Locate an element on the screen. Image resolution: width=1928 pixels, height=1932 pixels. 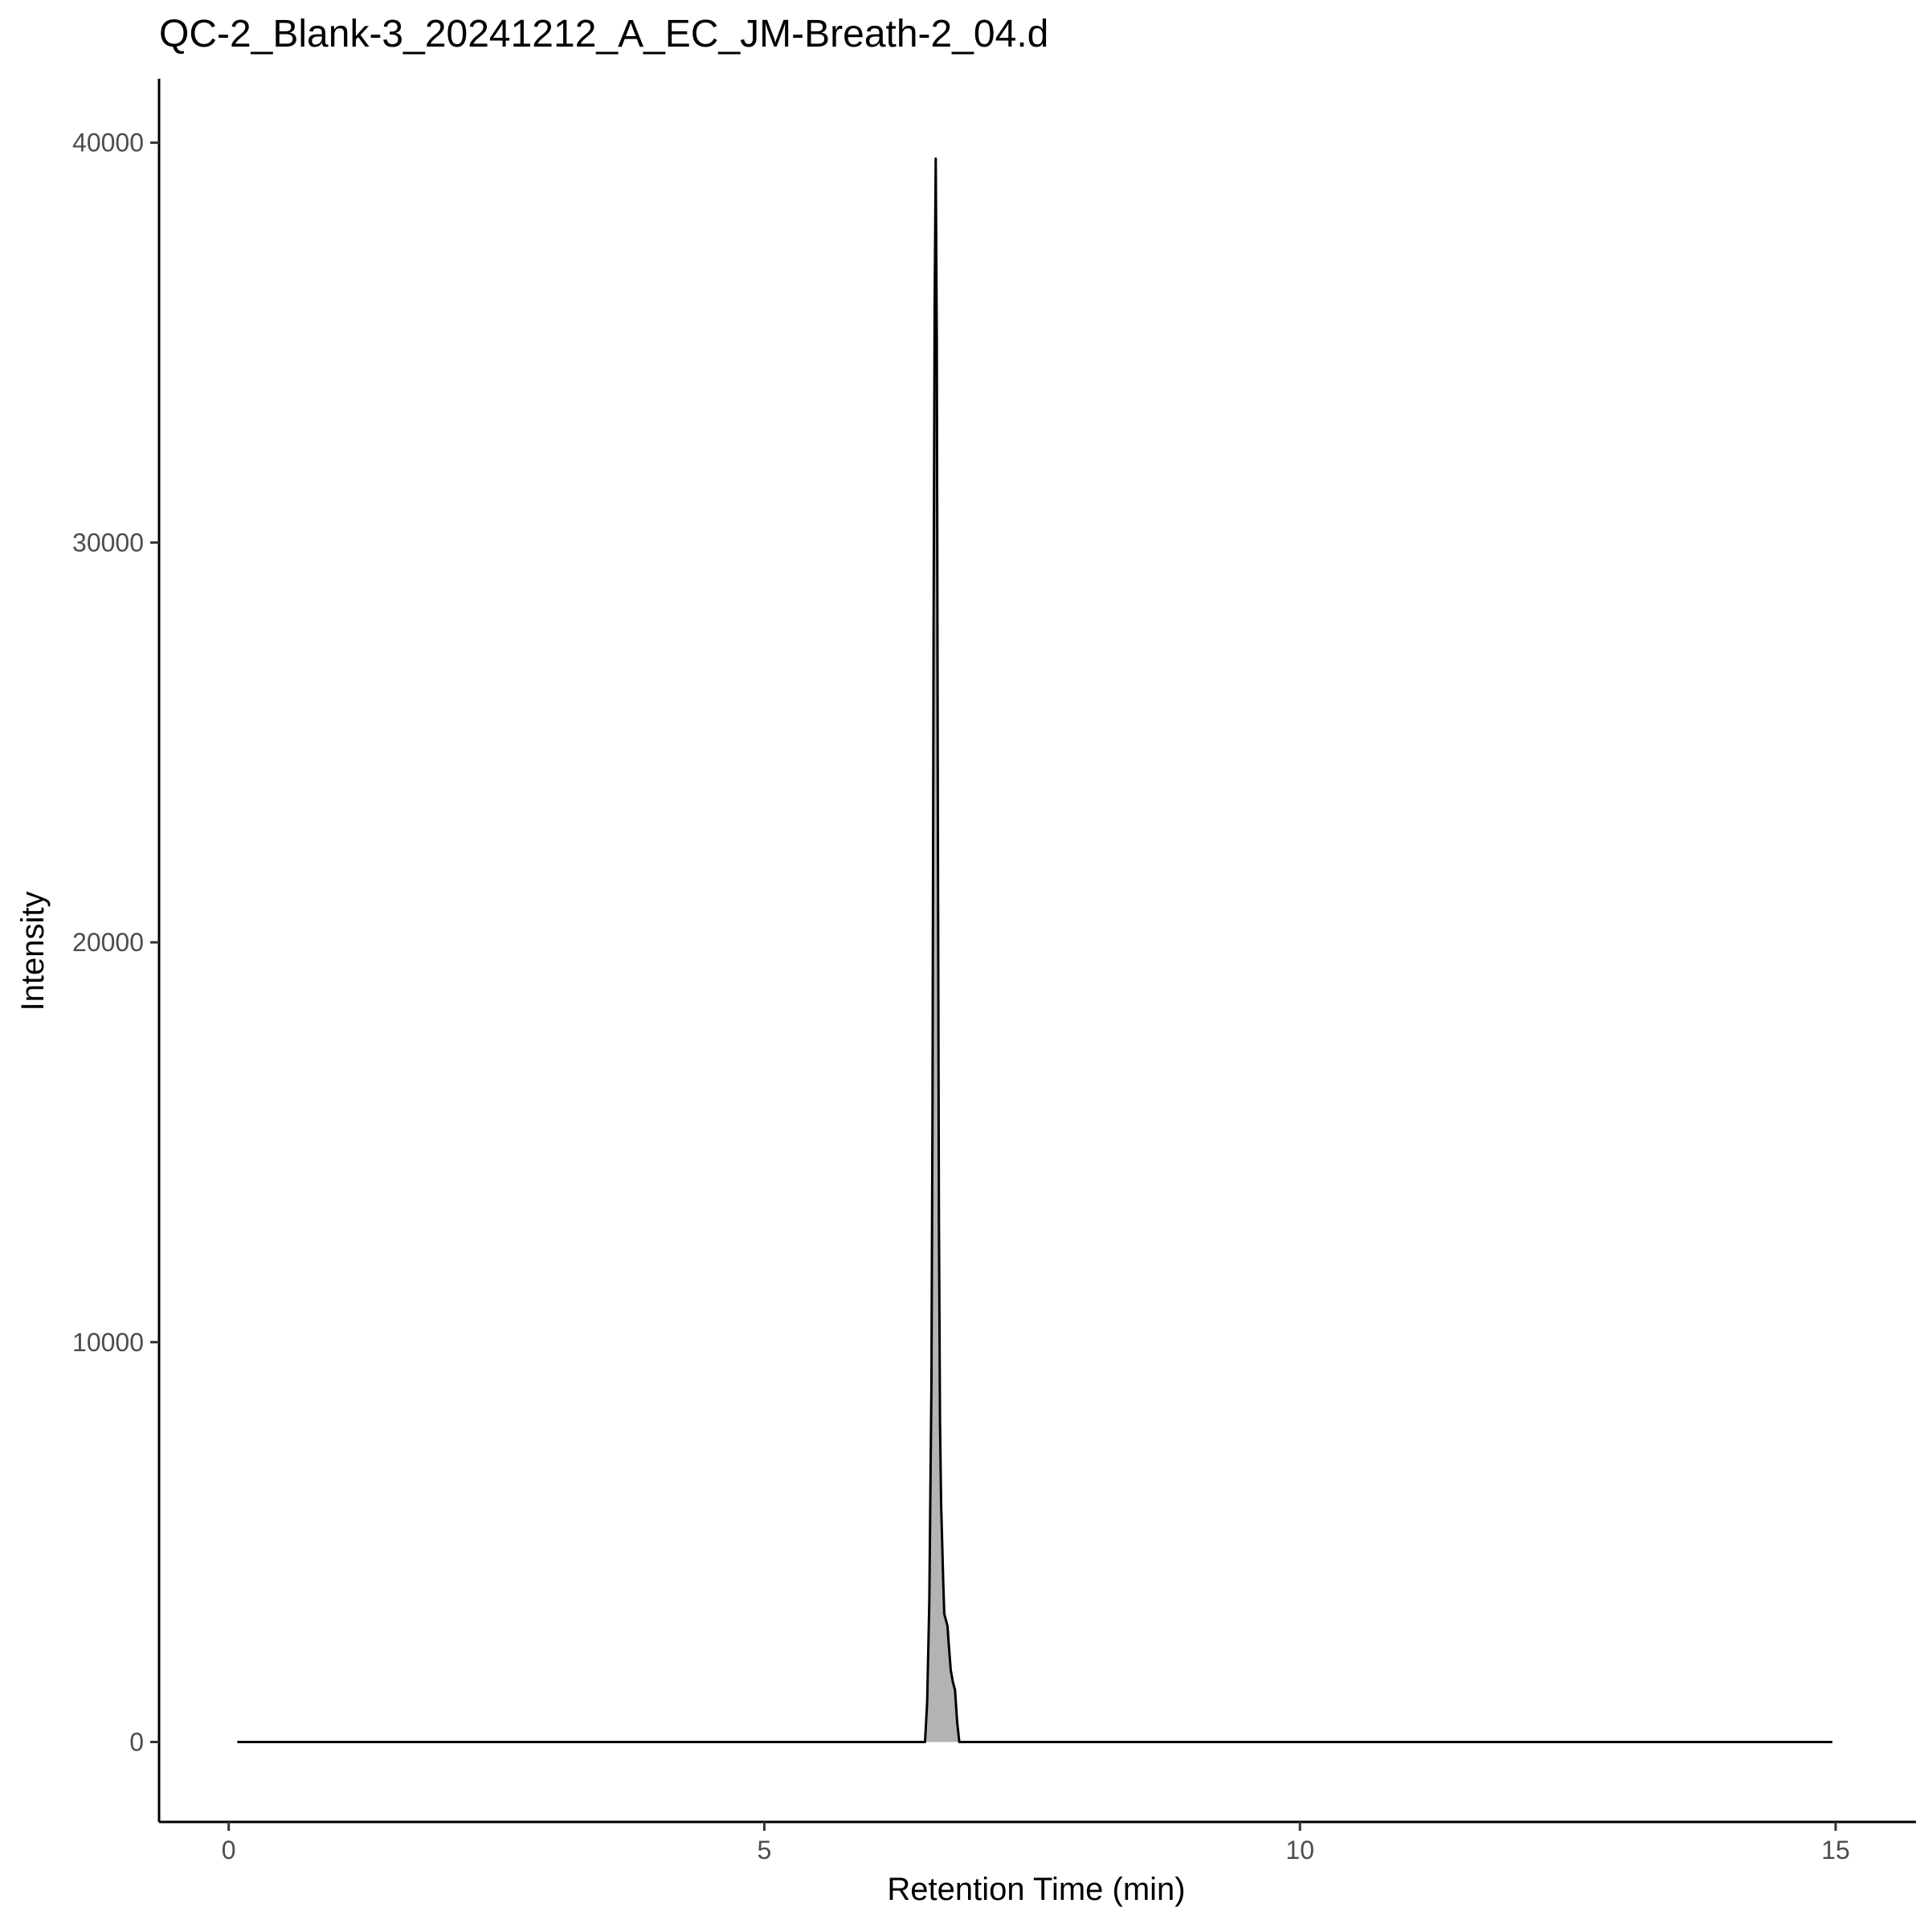
y-tick-label: 30000 is located at coordinates (108, 542).